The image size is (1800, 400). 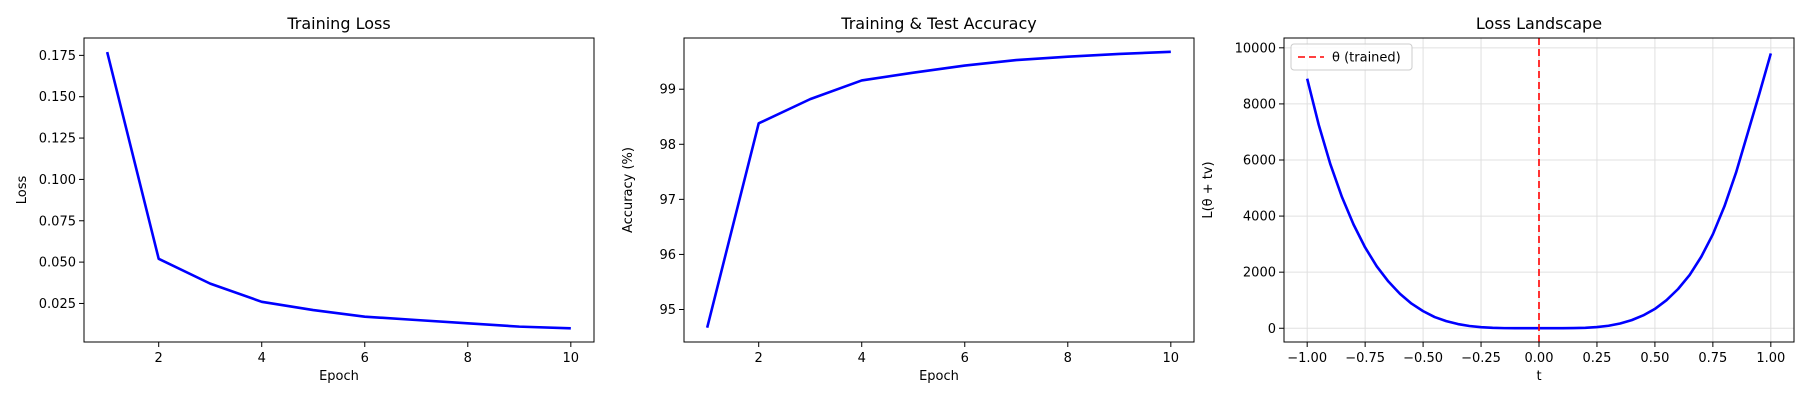 I want to click on loss-landscape-x-tick-label: 0.75, so click(x=1712, y=358).